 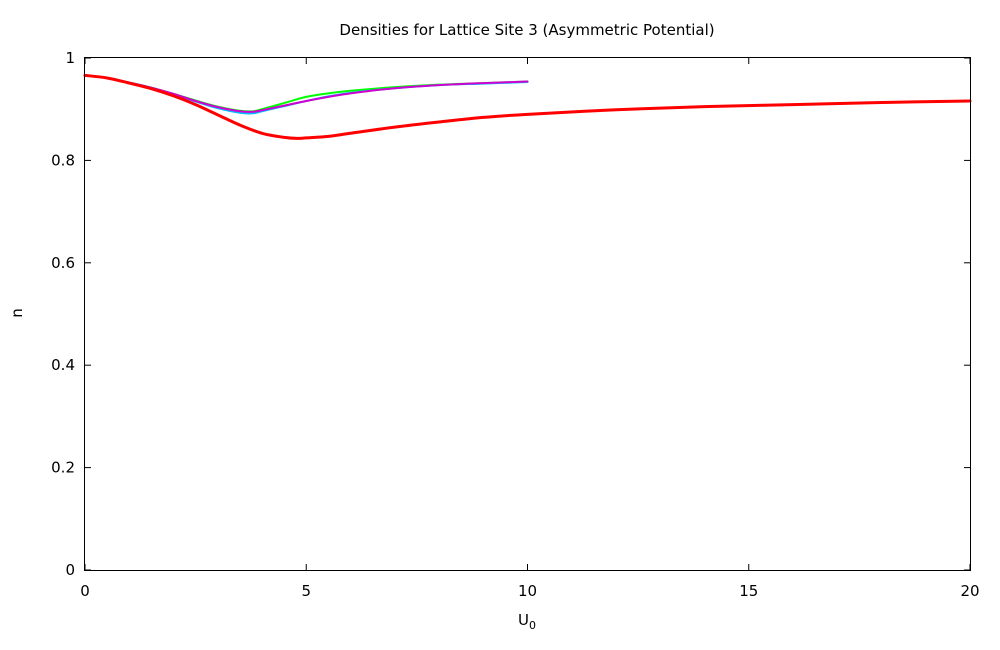 What do you see at coordinates (63, 160) in the screenshot?
I see `y-tick-label: 0.8` at bounding box center [63, 160].